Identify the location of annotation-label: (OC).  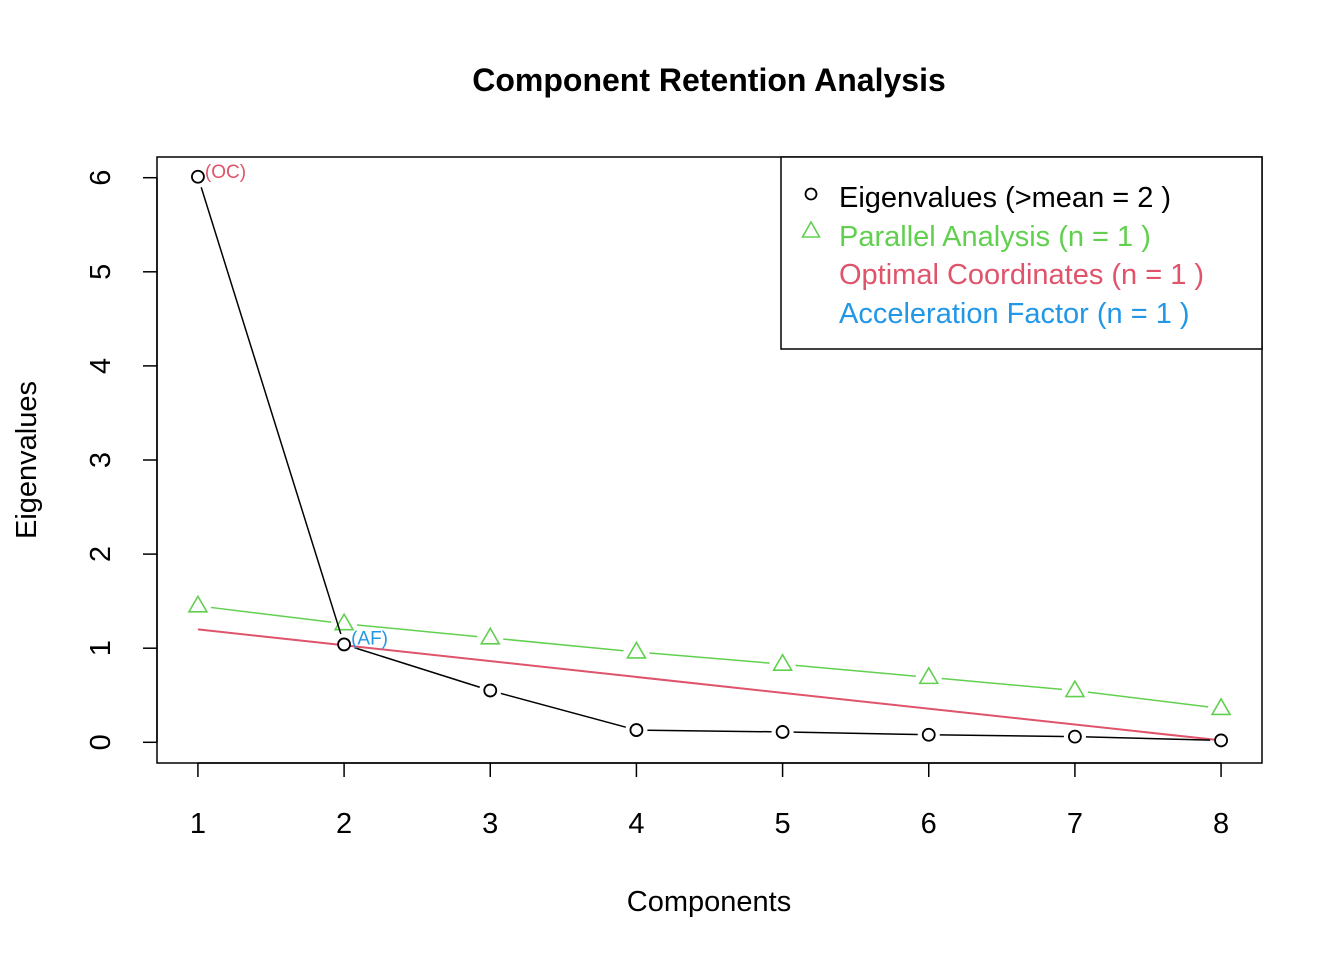
(225, 172).